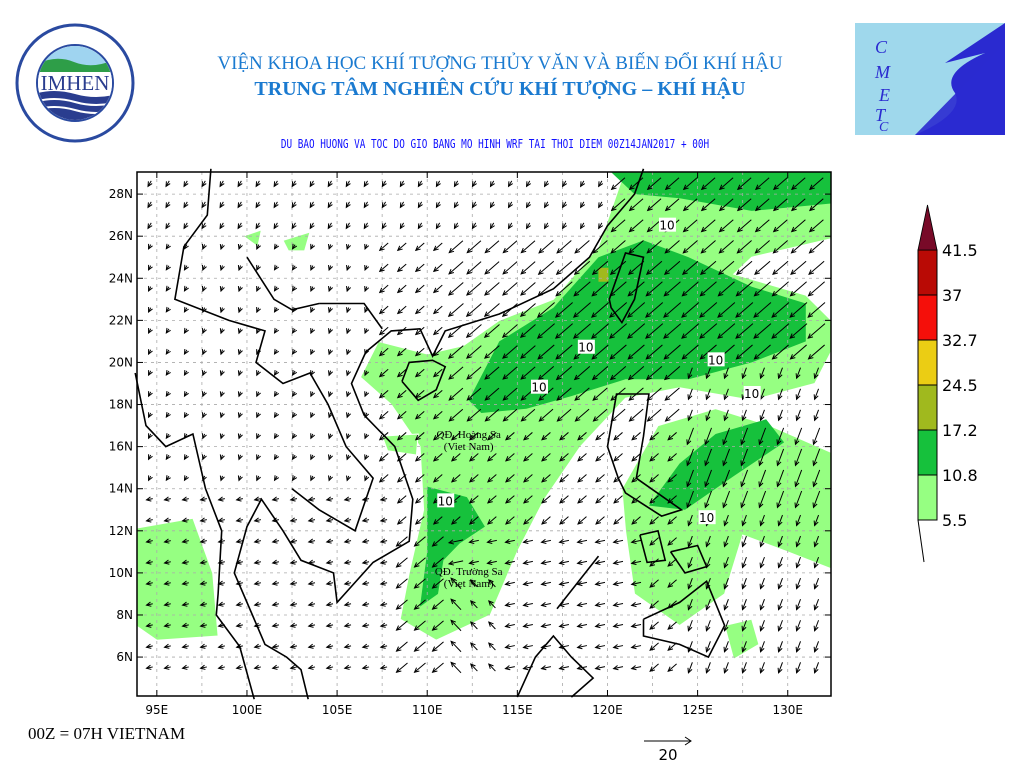  I want to click on colorbar-label: 24.5, so click(960, 385).